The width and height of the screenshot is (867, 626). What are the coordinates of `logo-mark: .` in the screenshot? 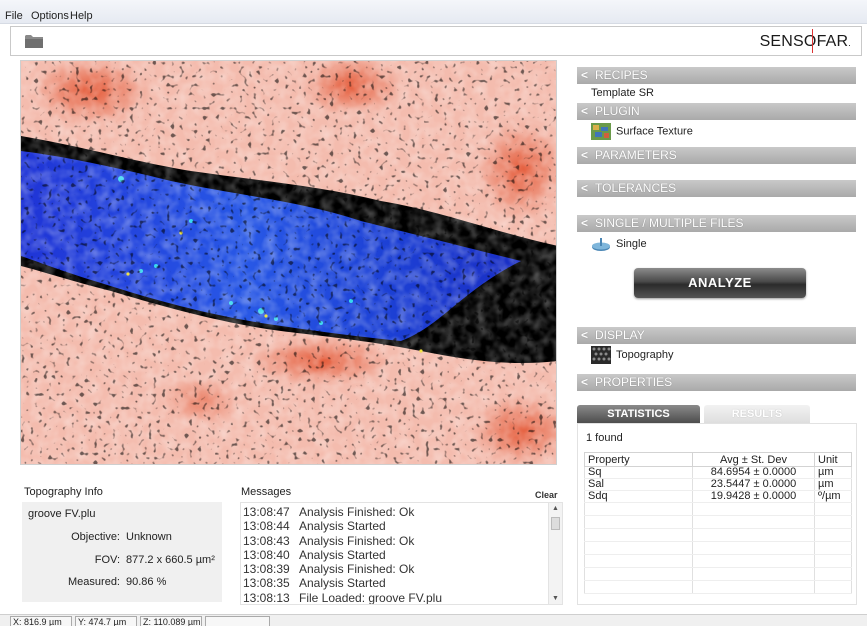 It's located at (849, 43).